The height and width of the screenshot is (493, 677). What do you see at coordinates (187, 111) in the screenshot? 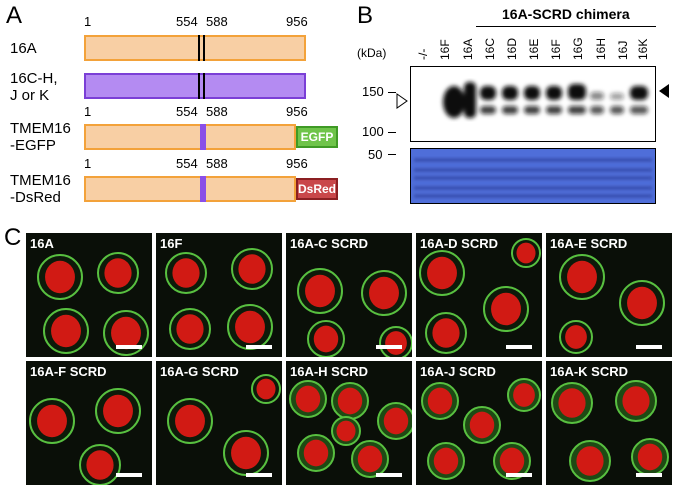
I see `pos-554-egfp: 554` at bounding box center [187, 111].